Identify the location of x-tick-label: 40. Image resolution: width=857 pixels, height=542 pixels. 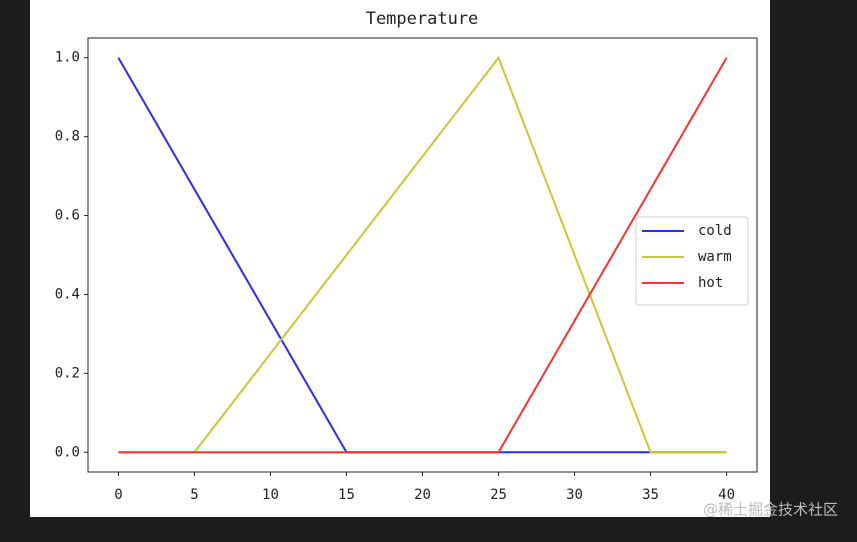
(726, 495).